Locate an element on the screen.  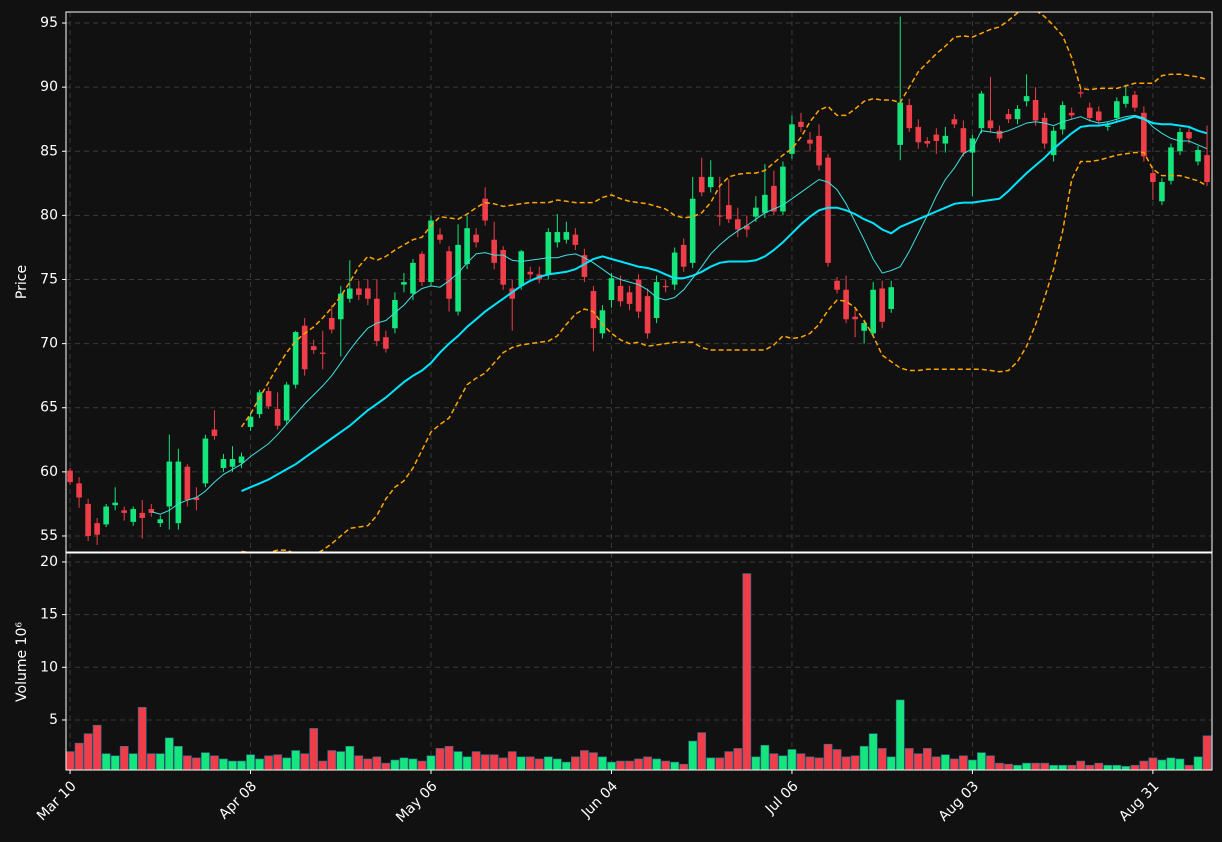
y-tick-label: 80 is located at coordinates (49, 215).